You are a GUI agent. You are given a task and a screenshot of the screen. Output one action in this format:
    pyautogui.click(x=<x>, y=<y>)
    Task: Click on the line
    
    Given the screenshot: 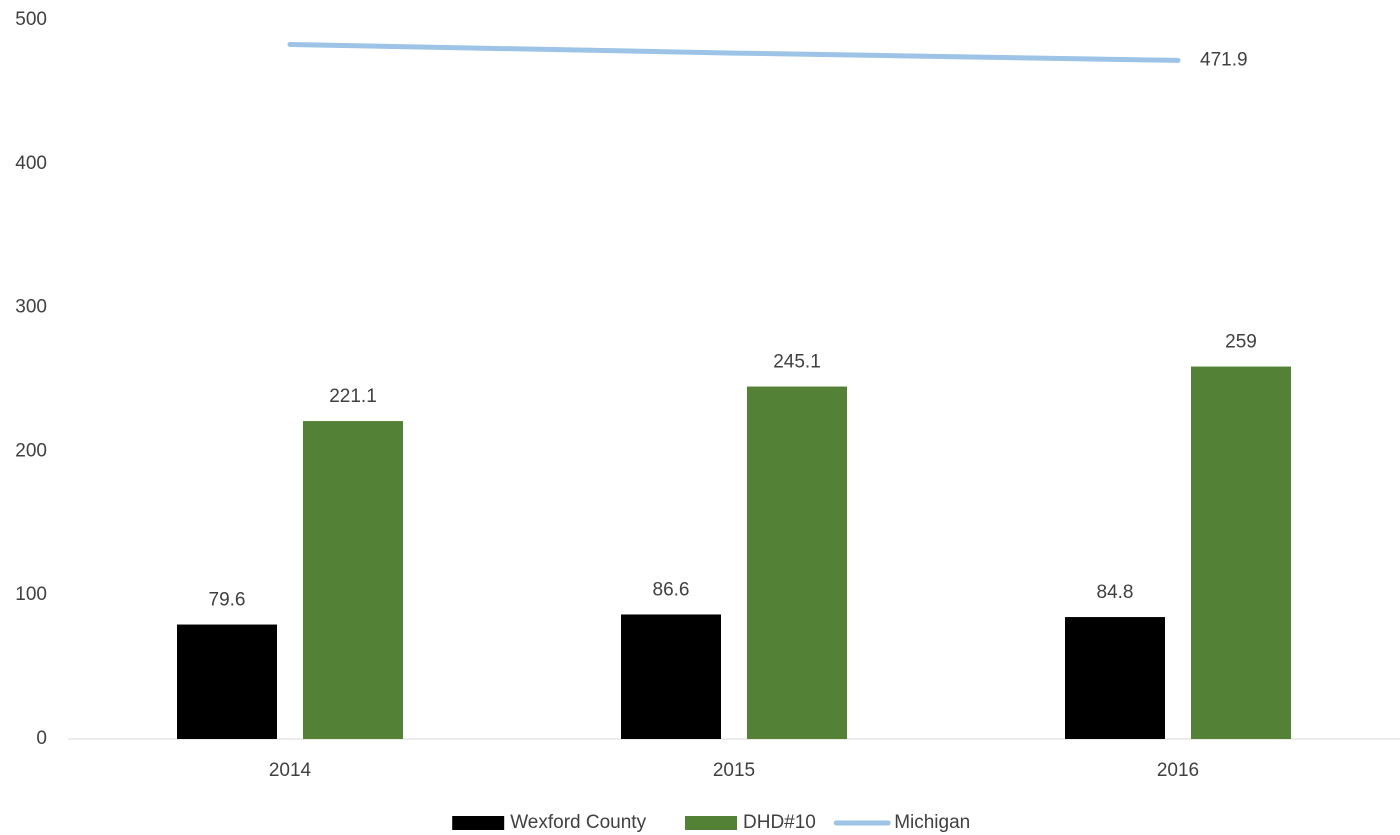 What is the action you would take?
    pyautogui.click(x=734, y=52)
    